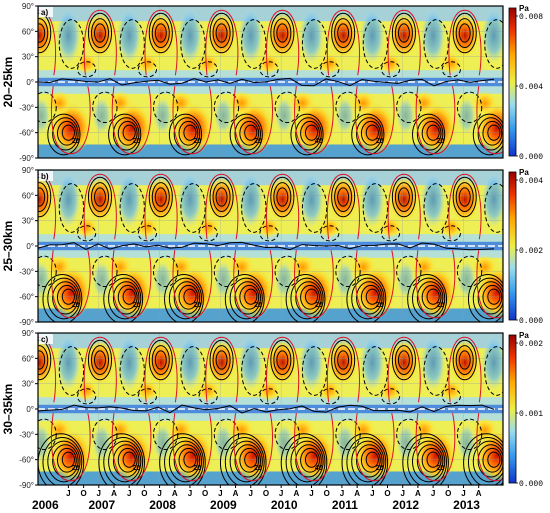  What do you see at coordinates (26, 485) in the screenshot?
I see `y-tick-label: -90°` at bounding box center [26, 485].